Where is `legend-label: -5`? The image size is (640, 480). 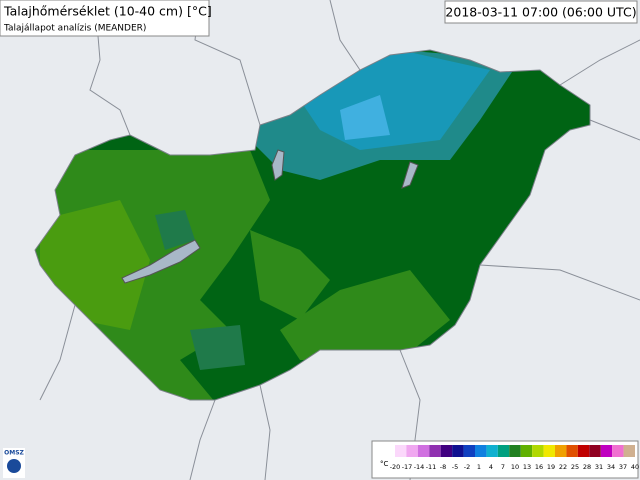
legend-label: -5 is located at coordinates (455, 467).